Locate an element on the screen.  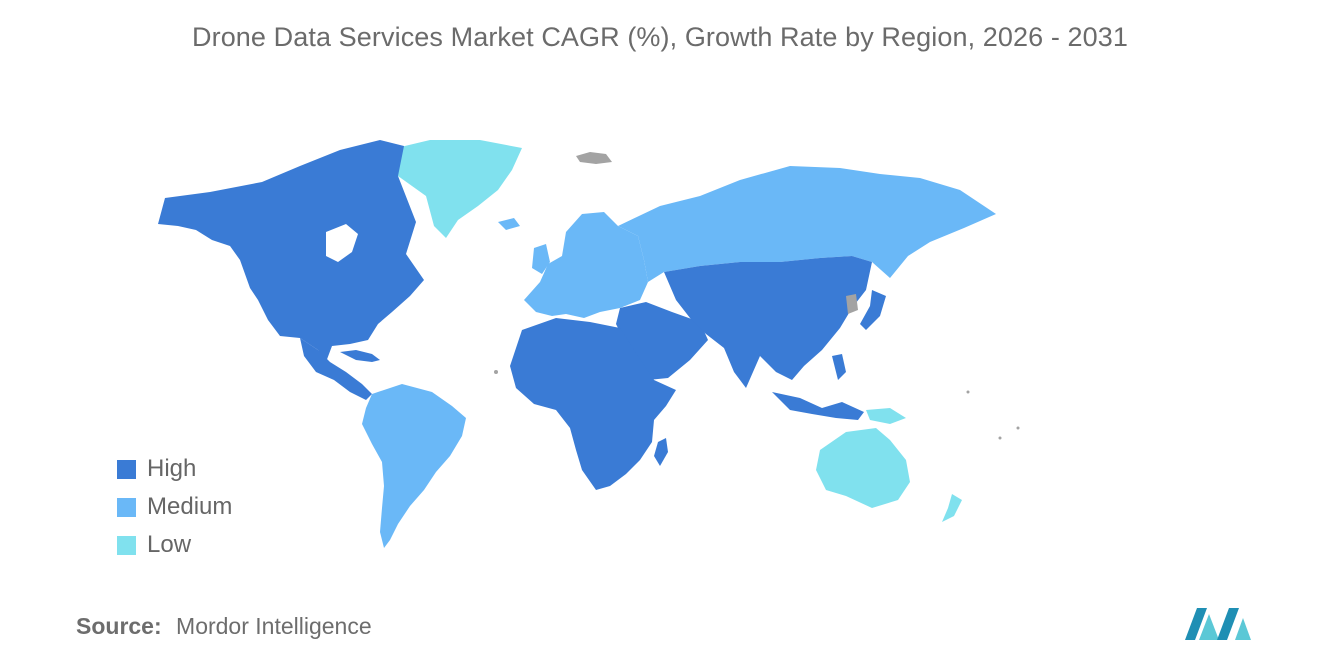
region-new-zealand is located at coordinates (952, 508).